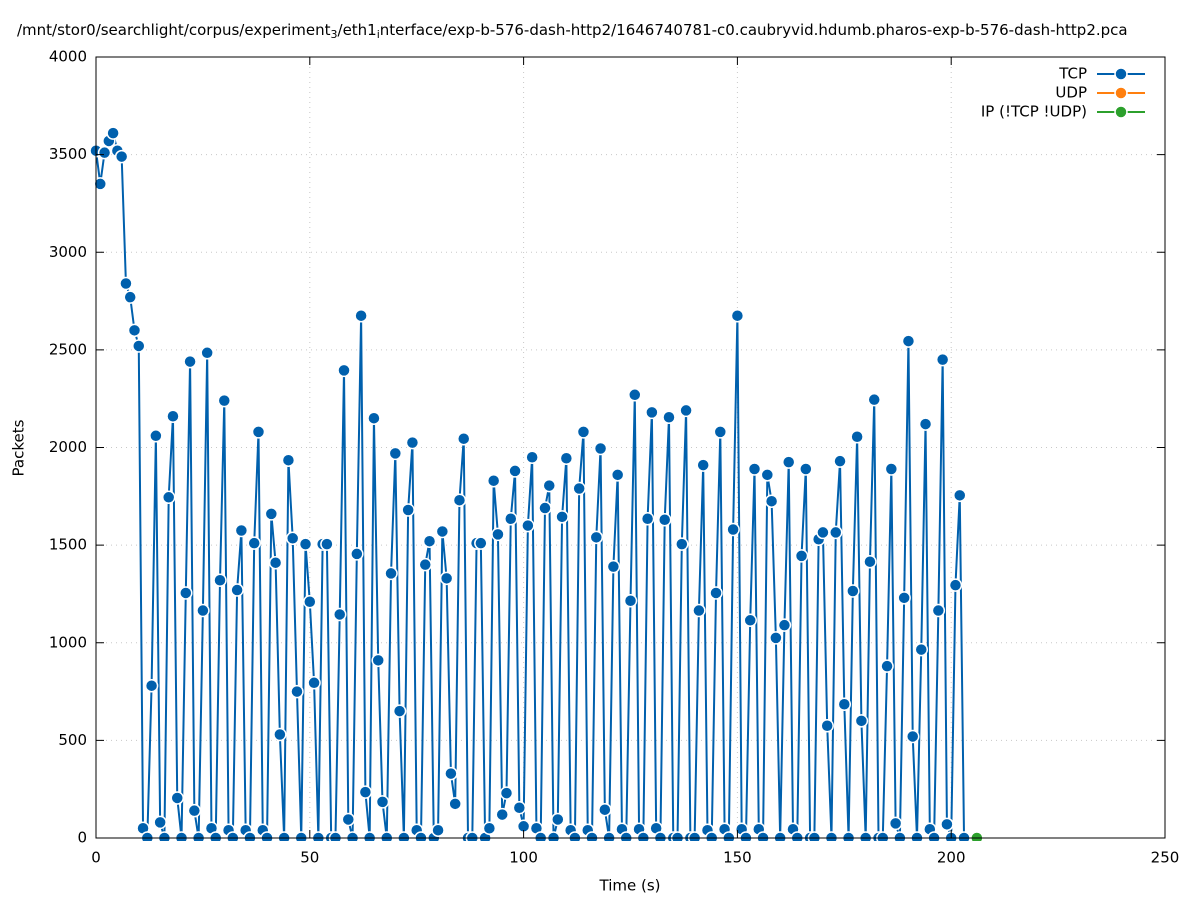 The image size is (1197, 900). What do you see at coordinates (1072, 74) in the screenshot?
I see `legend-label: TCP` at bounding box center [1072, 74].